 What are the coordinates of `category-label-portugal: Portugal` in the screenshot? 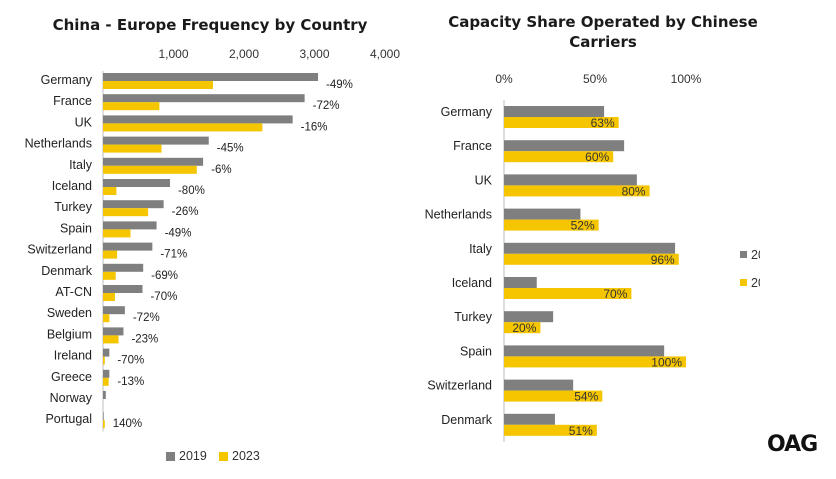 It's located at (68, 419).